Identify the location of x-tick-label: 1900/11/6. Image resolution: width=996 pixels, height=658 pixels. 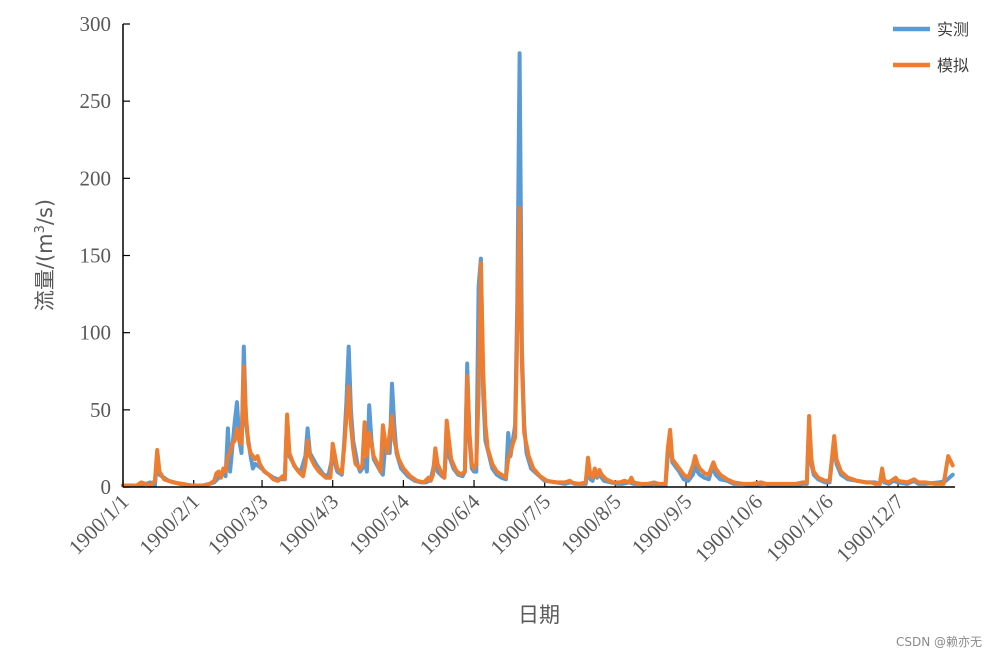
(799, 528).